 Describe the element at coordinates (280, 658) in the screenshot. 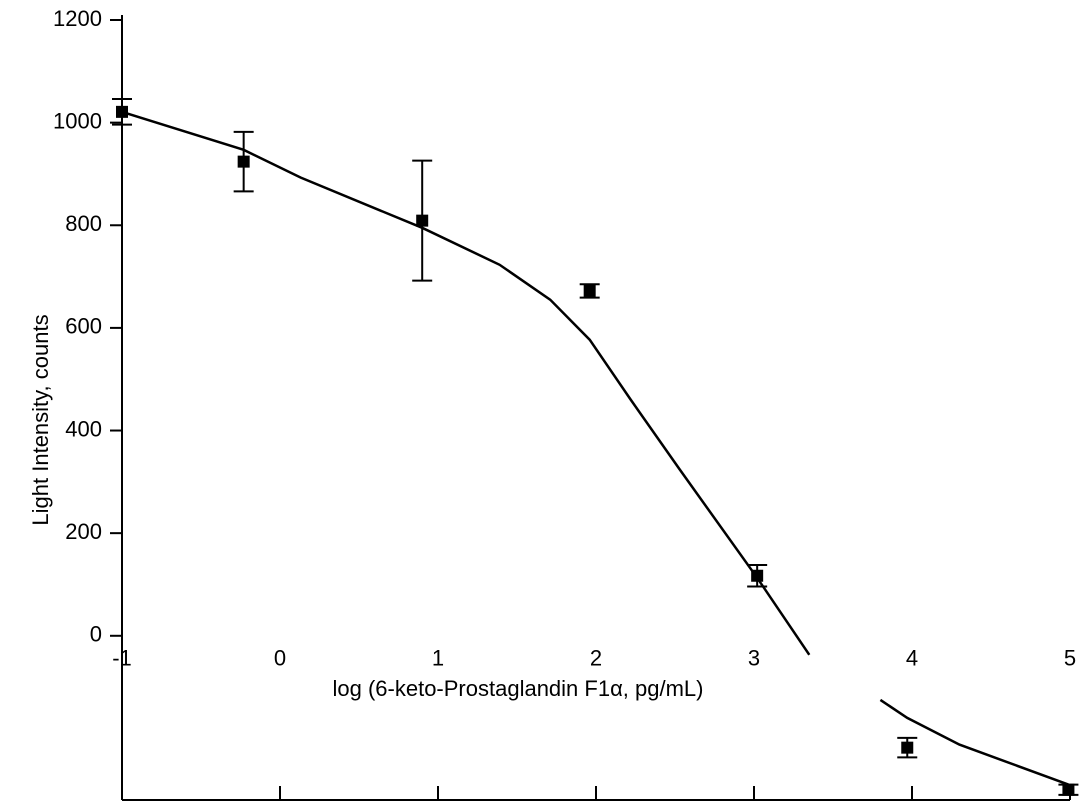

I see `x-tick-label: 0` at that location.